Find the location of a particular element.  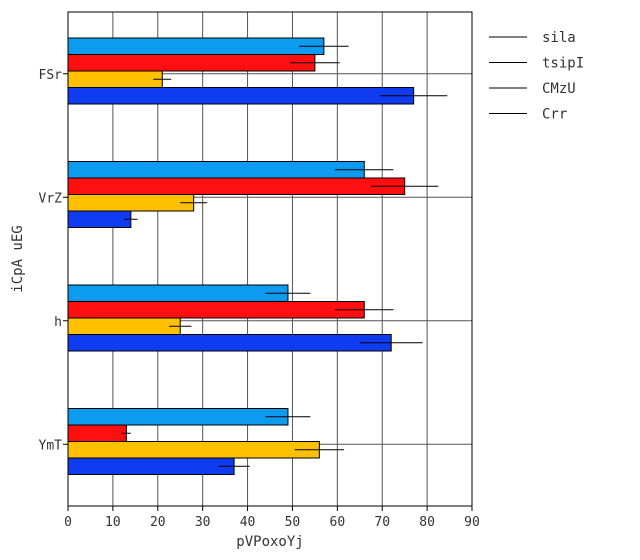

legend-label: sila is located at coordinates (559, 38).